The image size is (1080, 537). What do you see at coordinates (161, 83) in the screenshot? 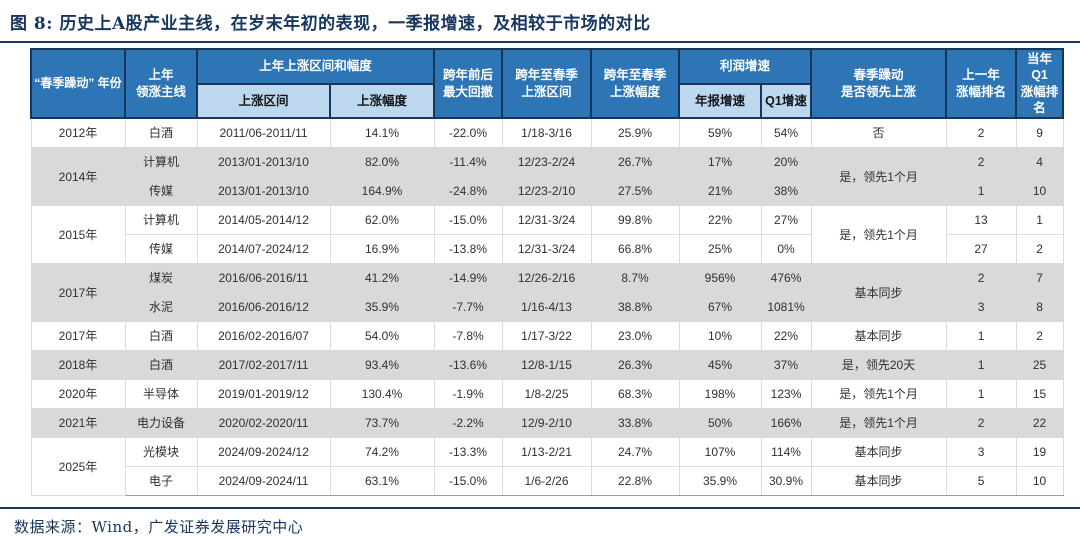
I see `header-main-line: 上年 领涨主线` at bounding box center [161, 83].